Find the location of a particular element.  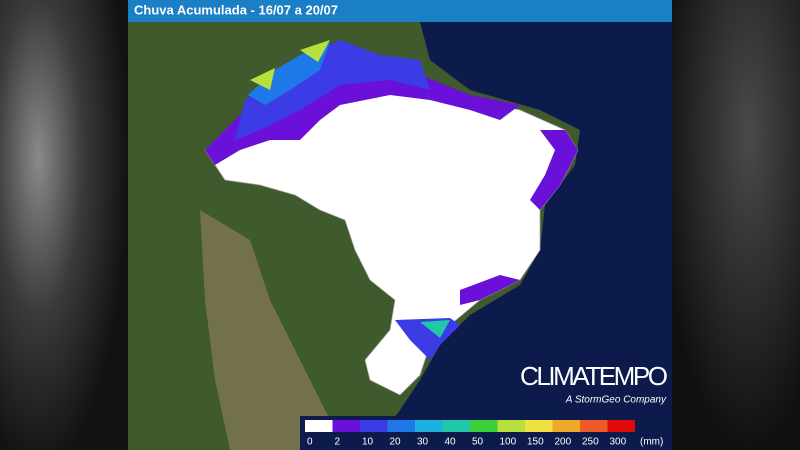

map-title: Chuva Acumulada - 16/07 a 20/07 is located at coordinates (236, 9).